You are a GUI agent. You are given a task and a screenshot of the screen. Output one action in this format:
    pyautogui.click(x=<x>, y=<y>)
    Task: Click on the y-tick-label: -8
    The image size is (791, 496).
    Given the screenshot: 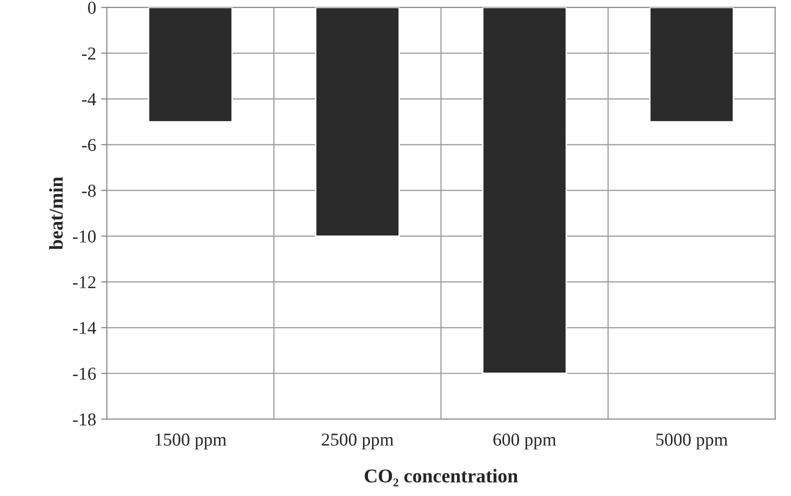 What is the action you would take?
    pyautogui.click(x=89, y=190)
    